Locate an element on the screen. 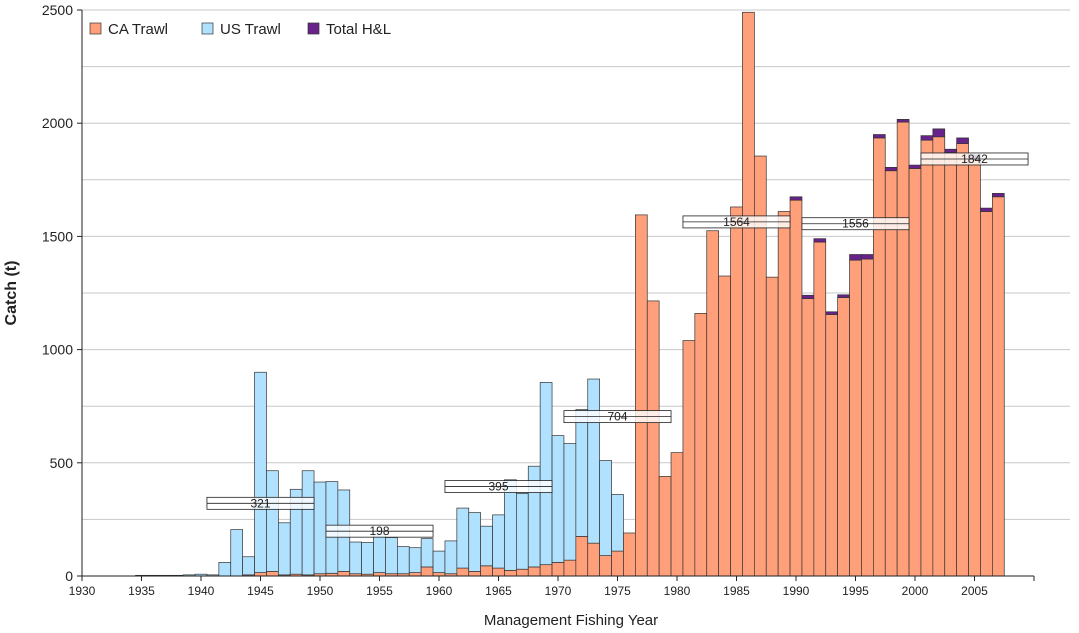 Image resolution: width=1079 pixels, height=633 pixels. x-tick-label: 1980 is located at coordinates (677, 591).